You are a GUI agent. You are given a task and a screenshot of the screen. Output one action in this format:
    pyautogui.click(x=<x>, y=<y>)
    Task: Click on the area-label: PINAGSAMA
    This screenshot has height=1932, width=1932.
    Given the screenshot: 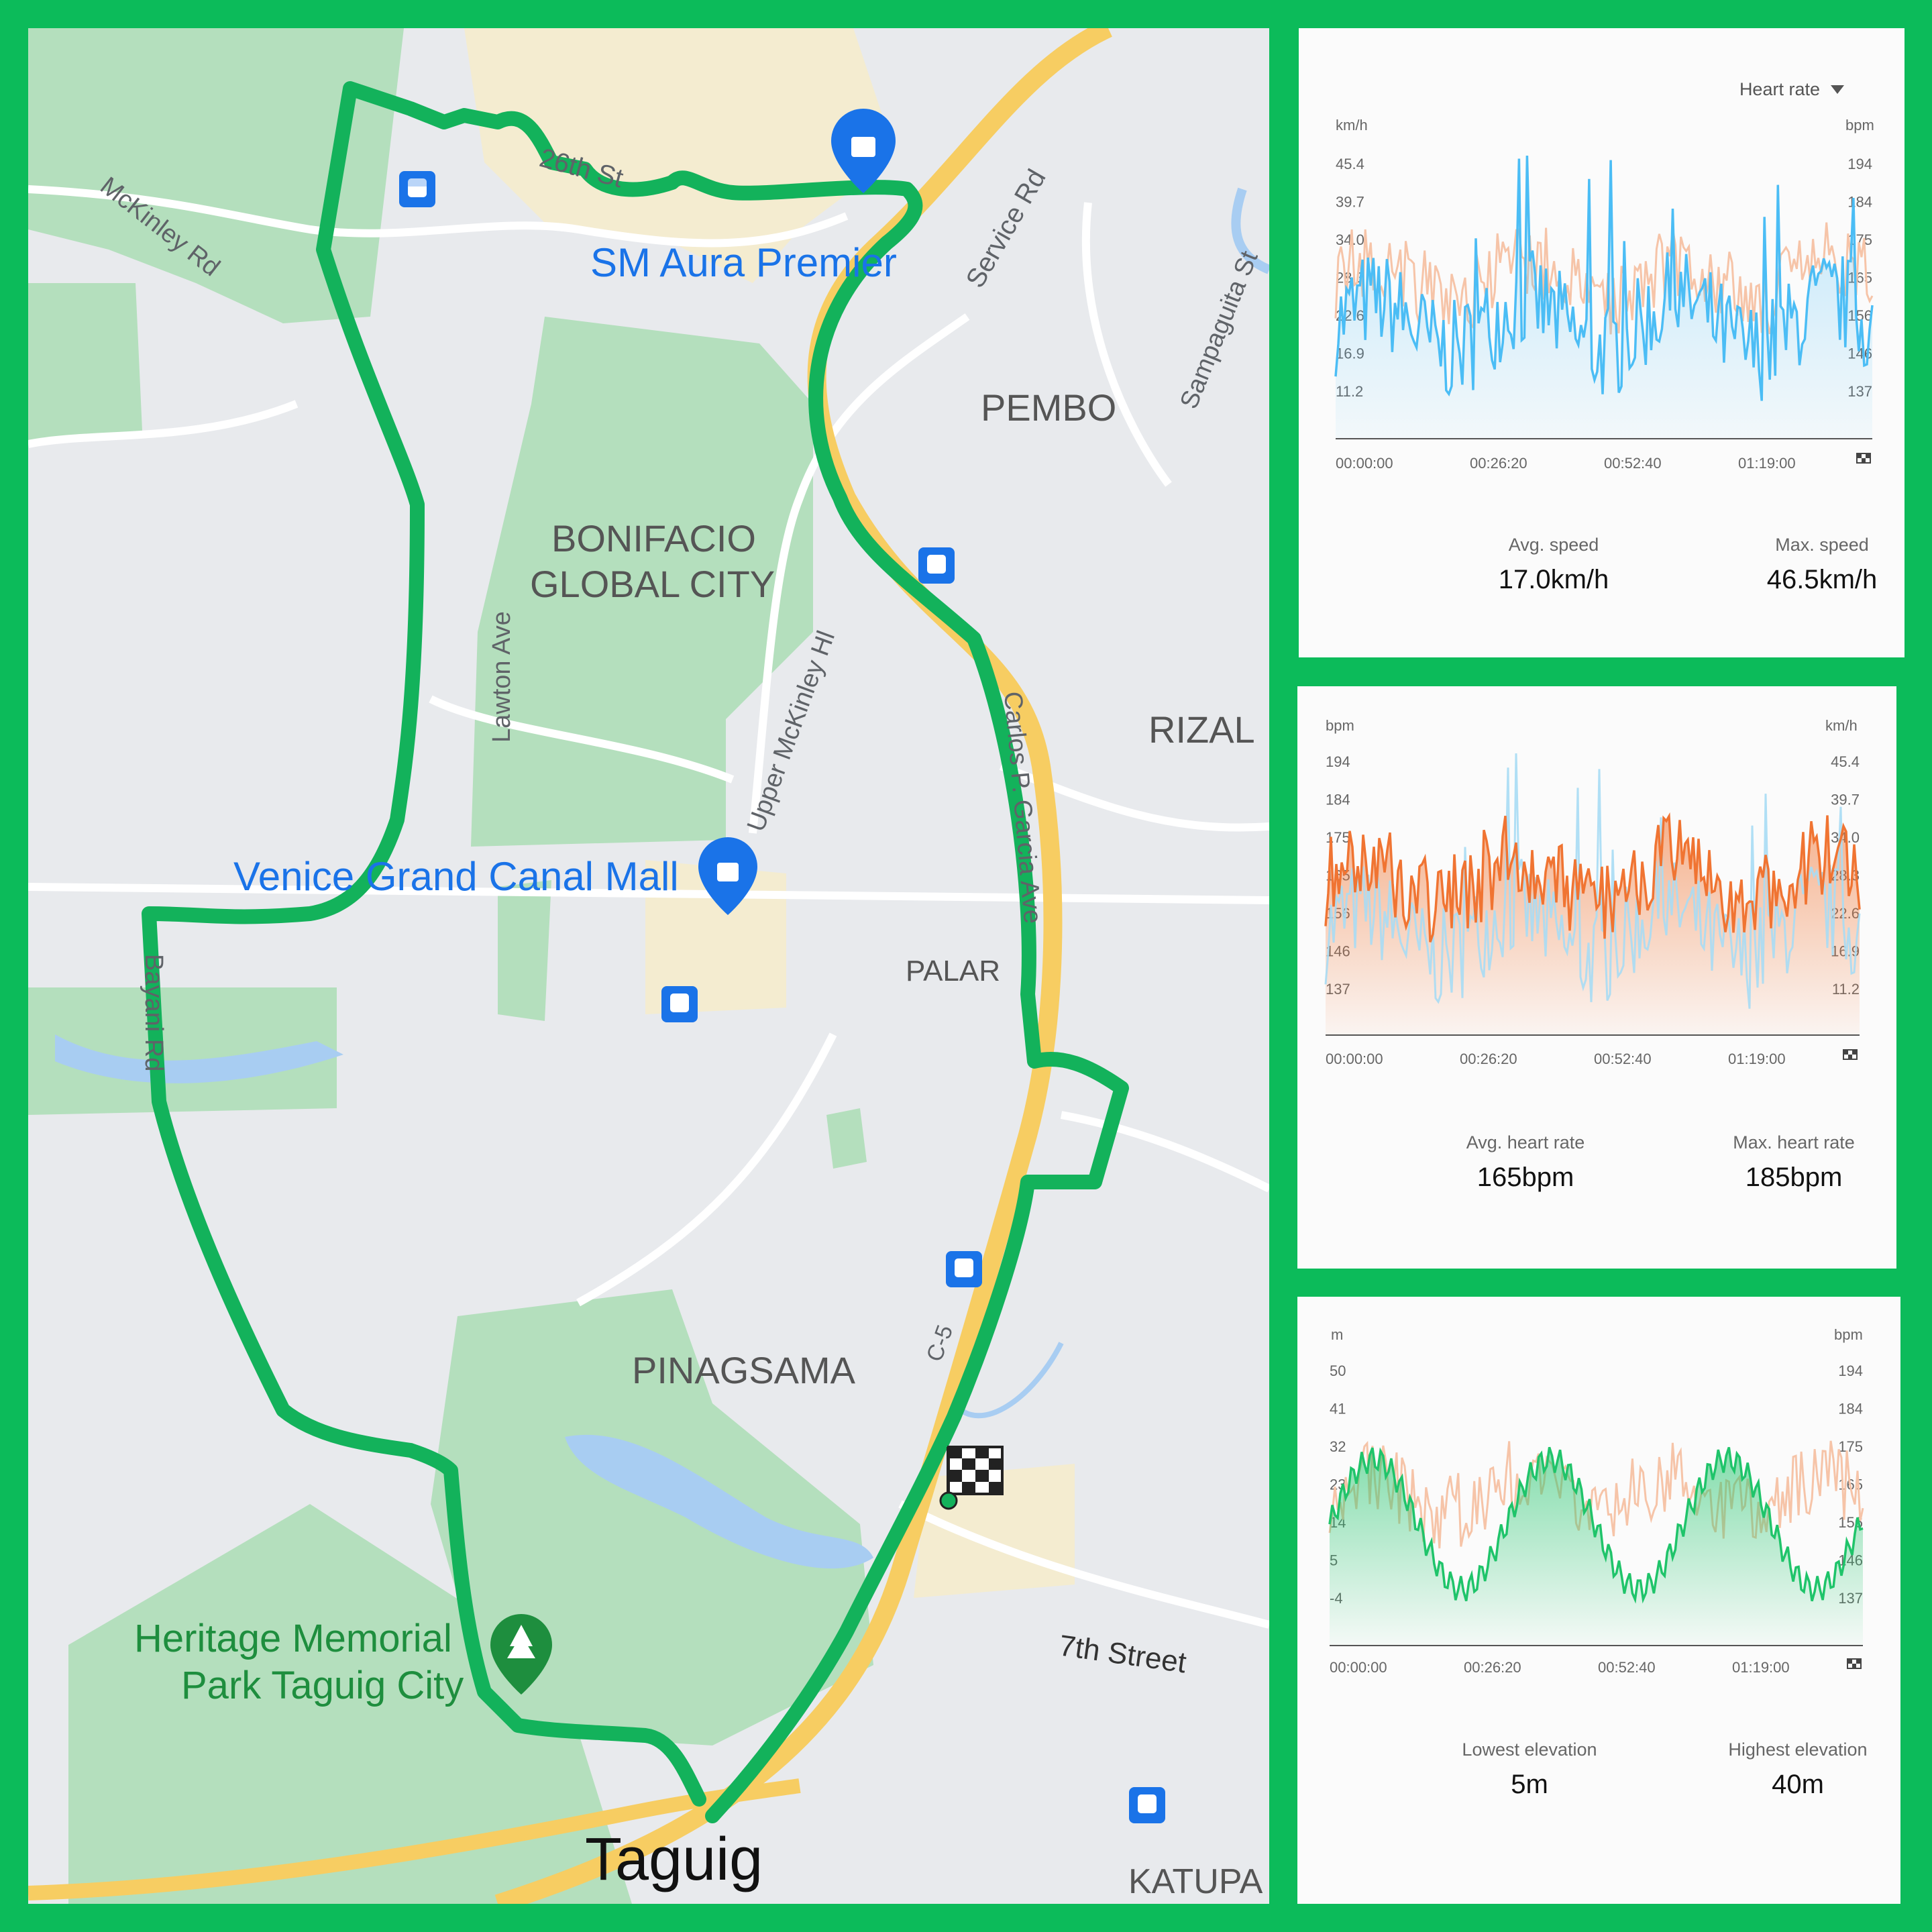 What is the action you would take?
    pyautogui.click(x=744, y=1370)
    